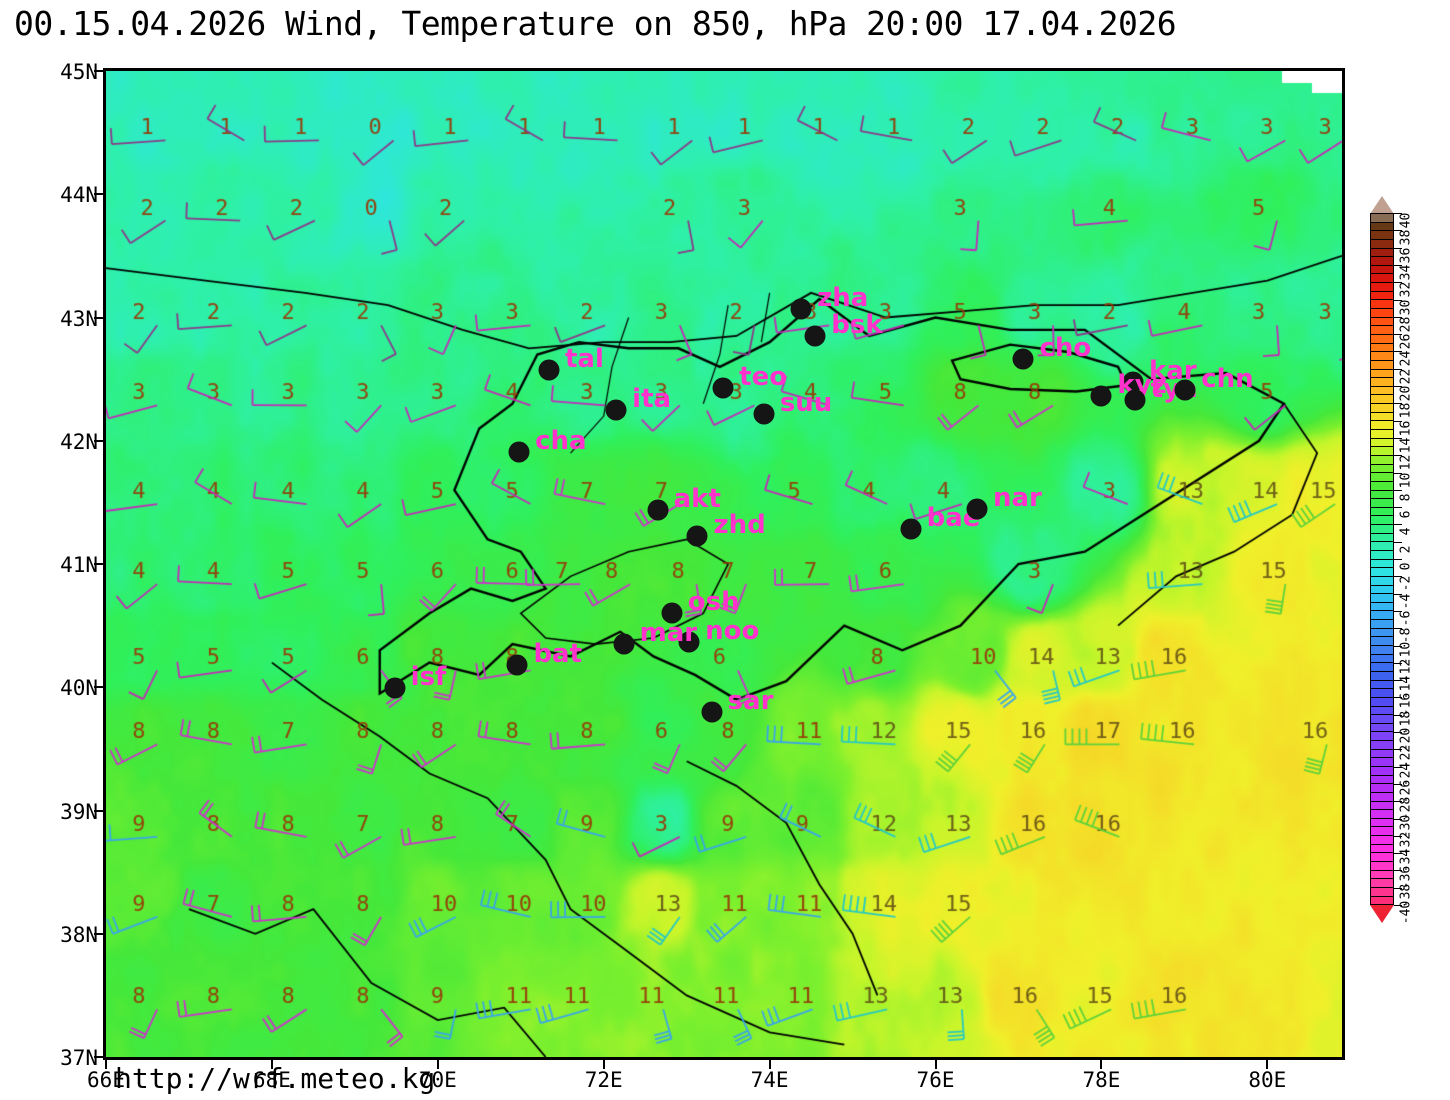  Describe the element at coordinates (911, 529) in the screenshot. I see `city-marker-bae` at that location.